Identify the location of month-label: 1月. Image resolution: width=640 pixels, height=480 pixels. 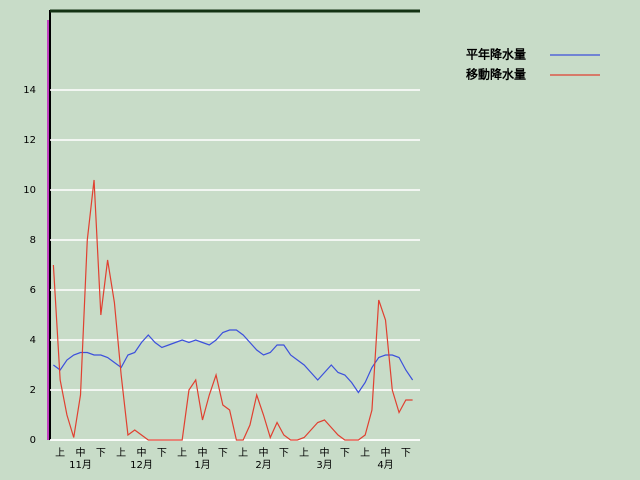
(202, 465).